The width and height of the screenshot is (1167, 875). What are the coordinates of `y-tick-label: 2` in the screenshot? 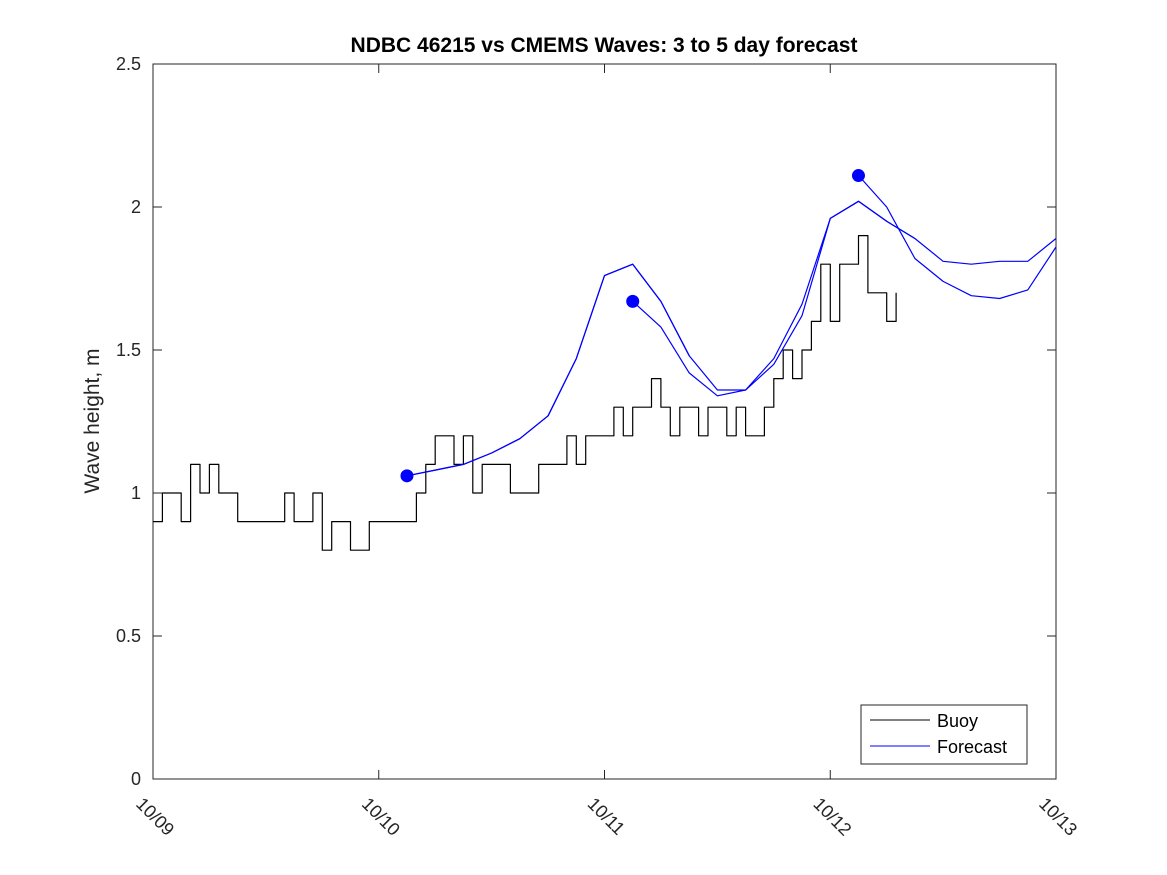 It's located at (136, 207).